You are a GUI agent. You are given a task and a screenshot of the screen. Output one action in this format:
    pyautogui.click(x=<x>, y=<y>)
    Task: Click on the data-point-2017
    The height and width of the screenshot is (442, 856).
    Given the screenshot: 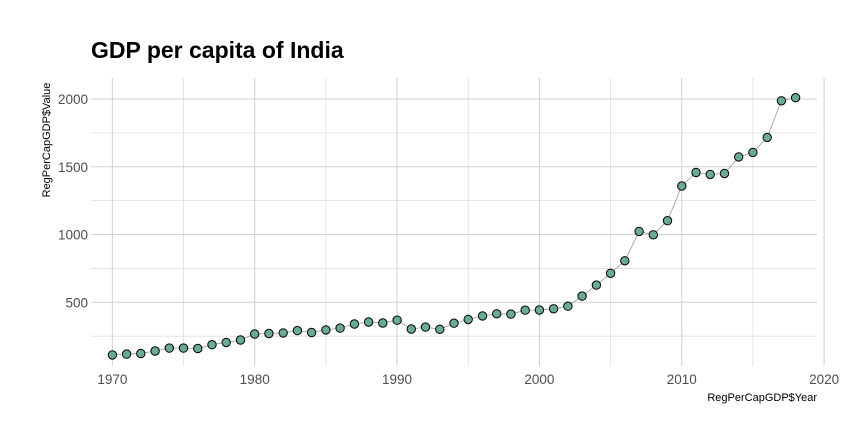 What is the action you would take?
    pyautogui.click(x=781, y=101)
    